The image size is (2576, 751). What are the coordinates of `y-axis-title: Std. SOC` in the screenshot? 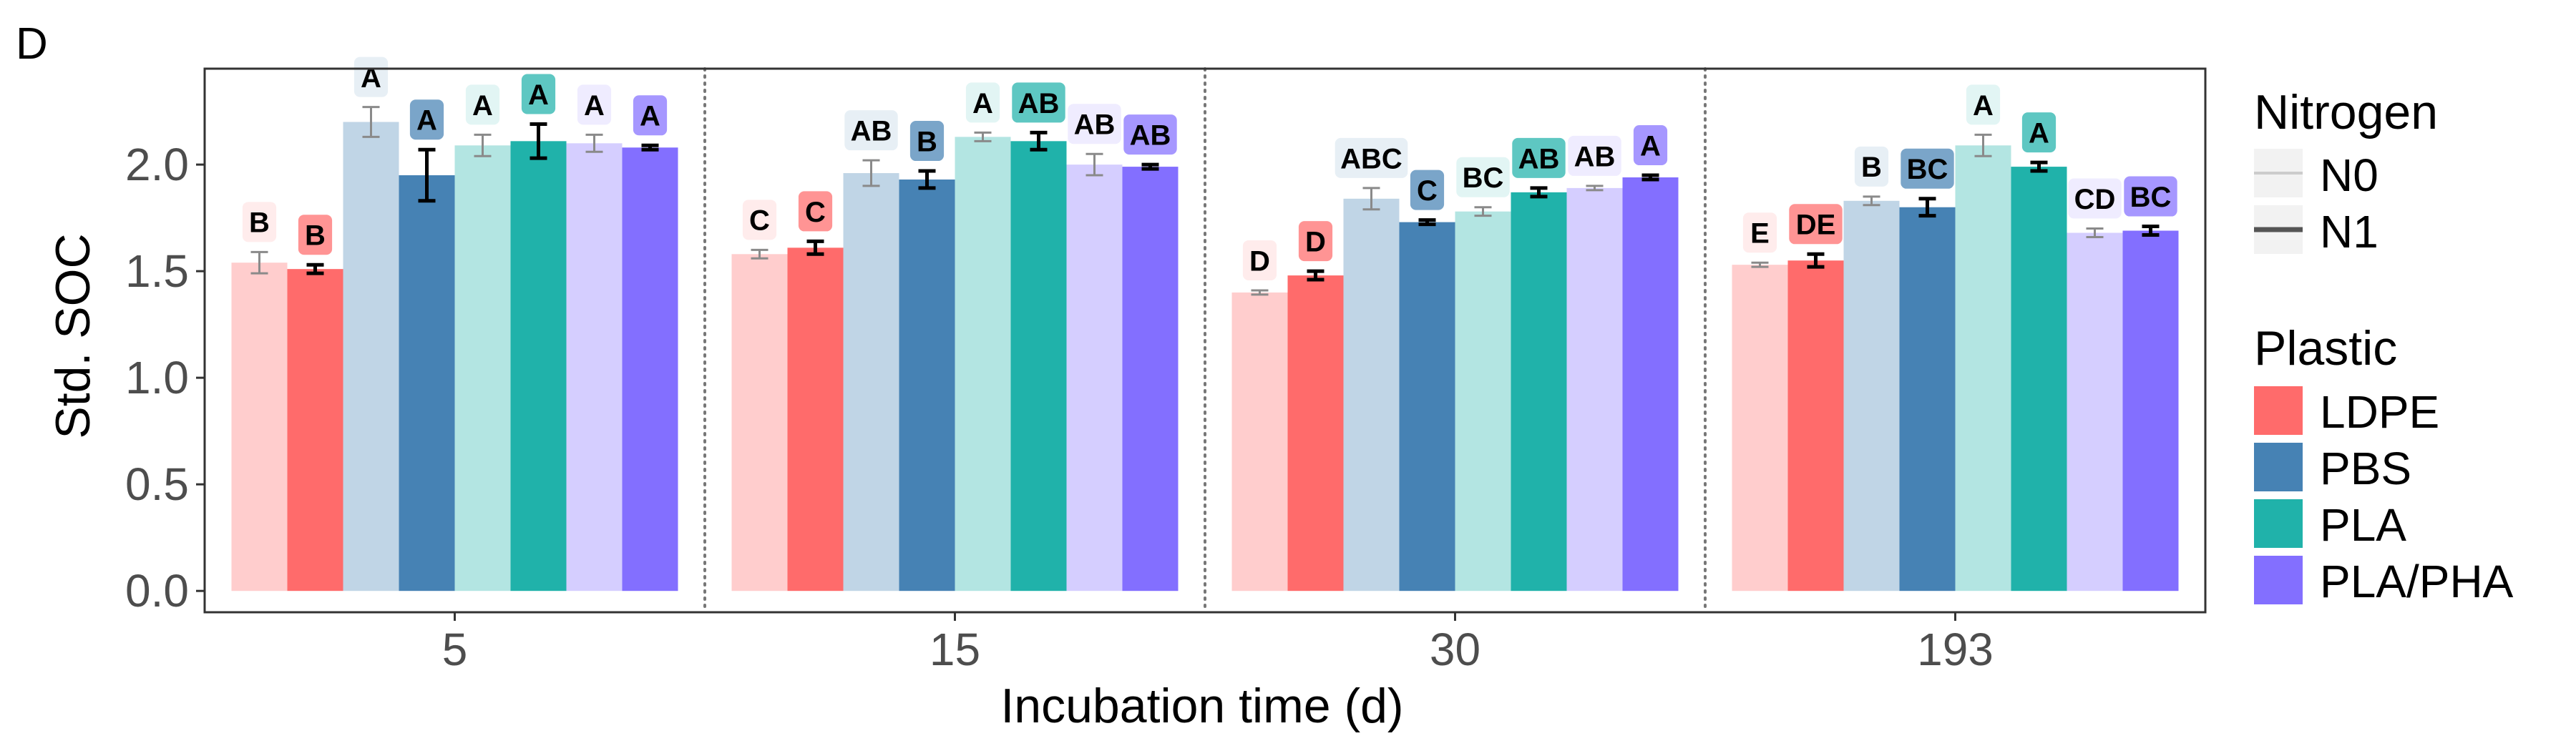 It's located at (73, 335).